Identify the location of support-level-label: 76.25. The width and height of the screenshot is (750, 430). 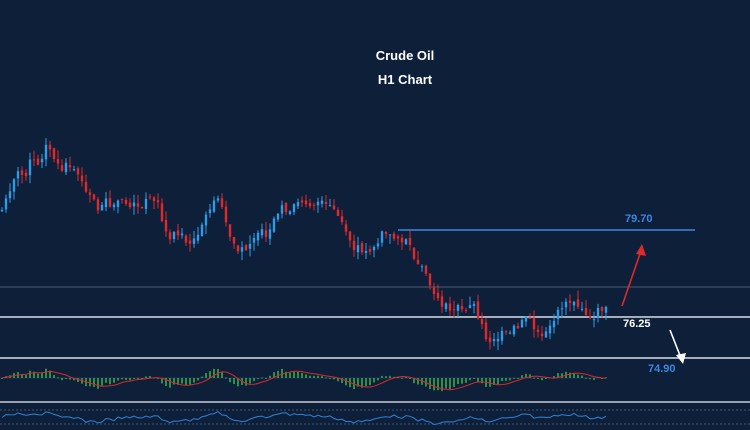
(637, 324).